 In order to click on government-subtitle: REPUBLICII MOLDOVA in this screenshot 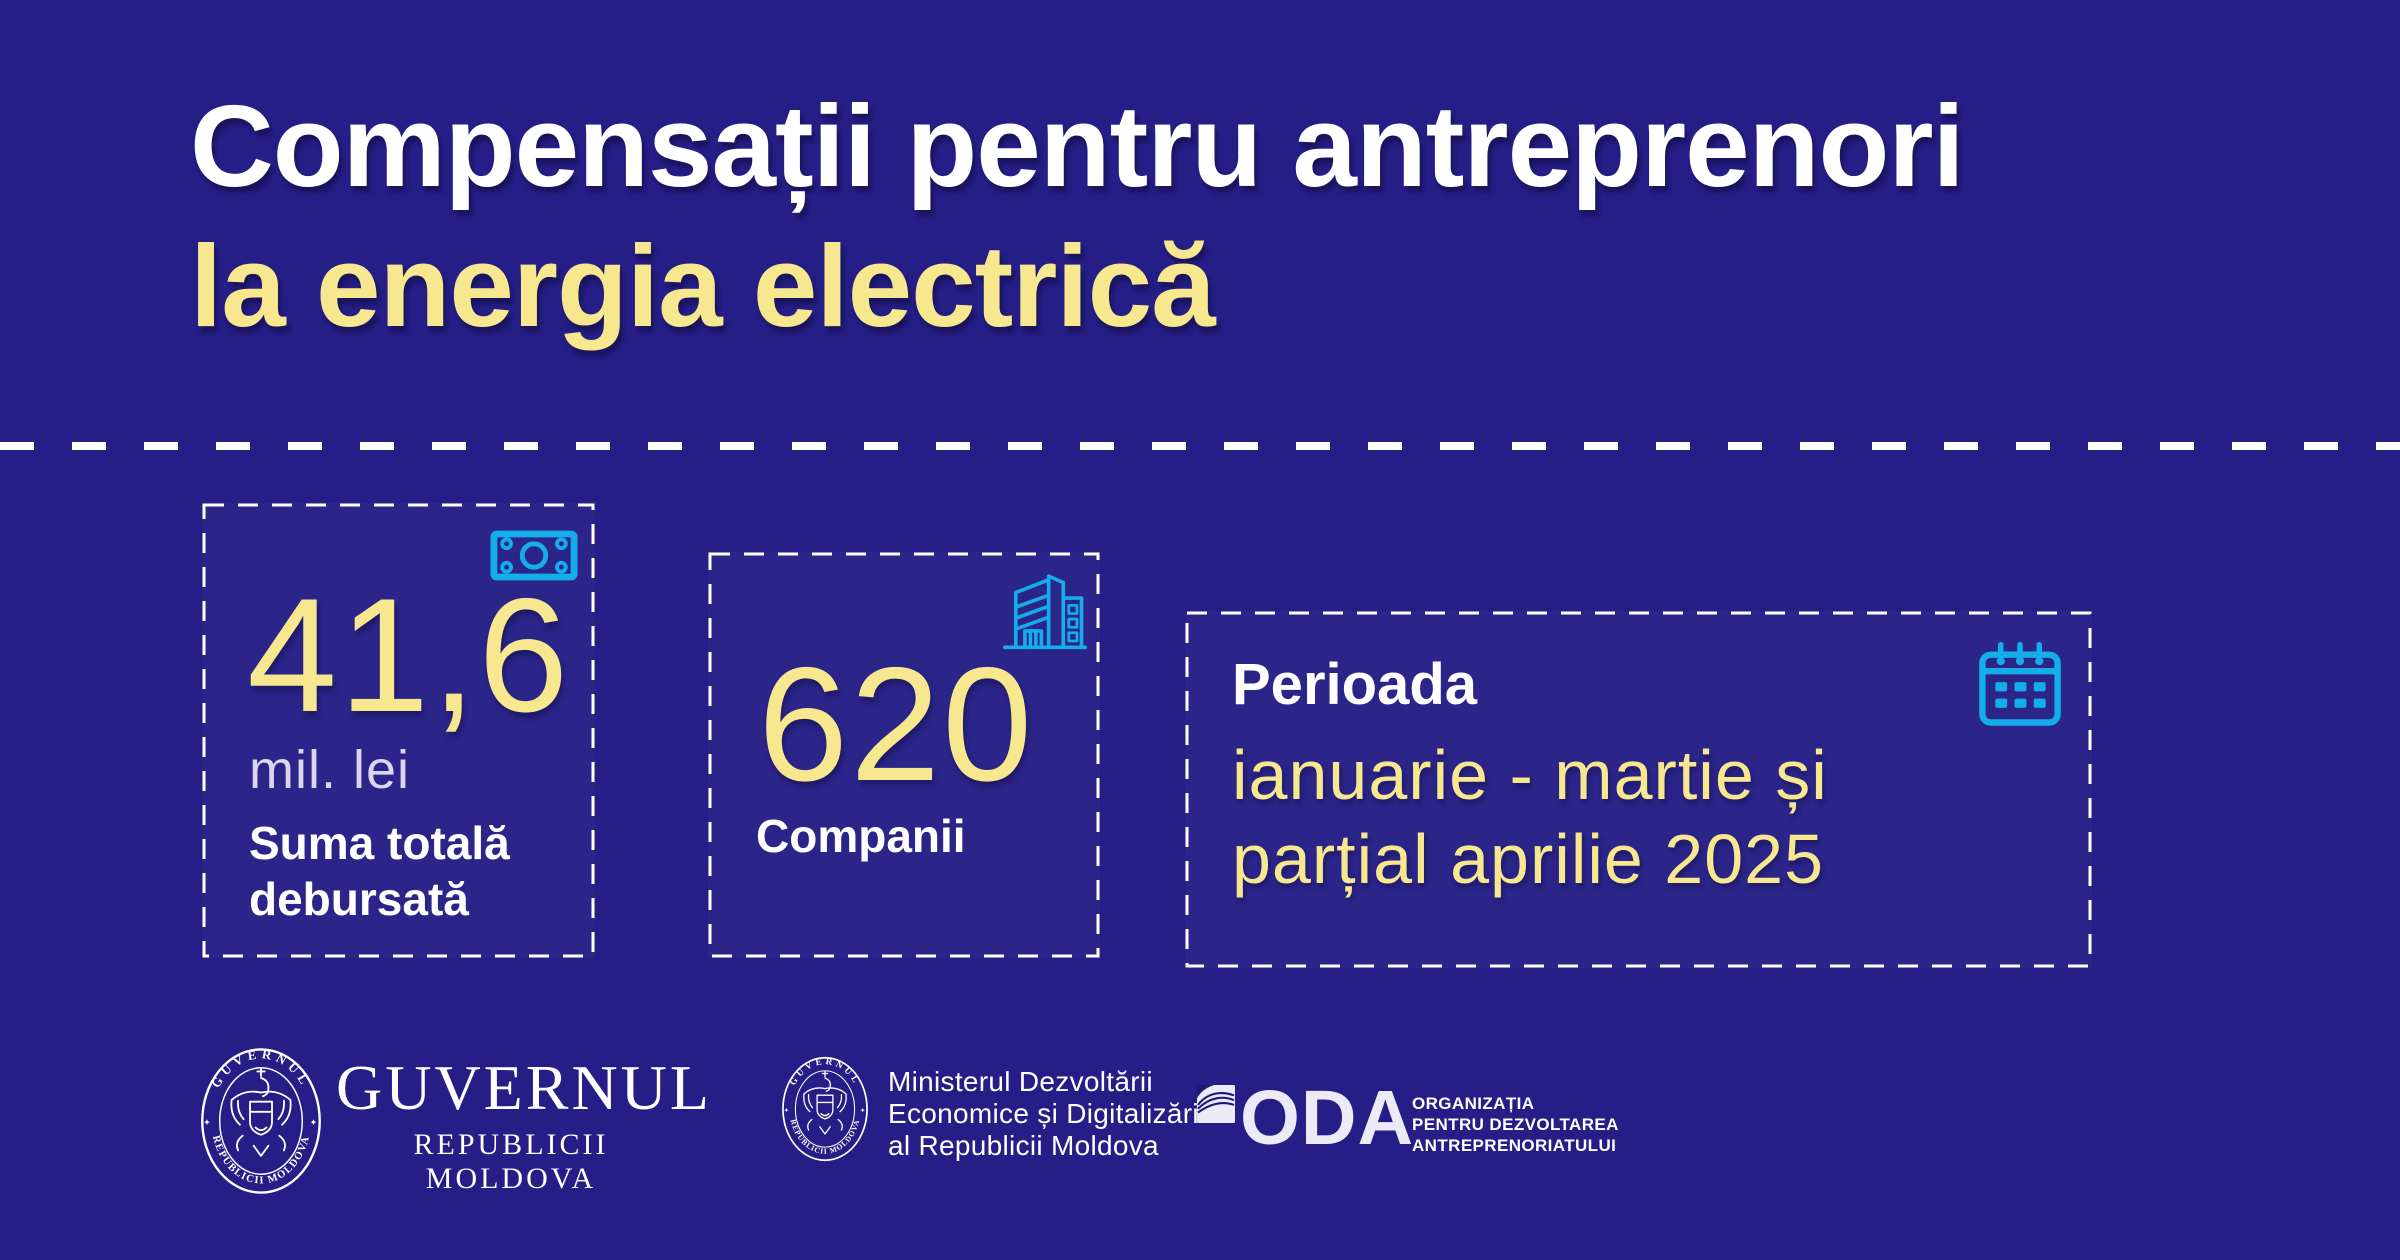, I will do `click(511, 1161)`.